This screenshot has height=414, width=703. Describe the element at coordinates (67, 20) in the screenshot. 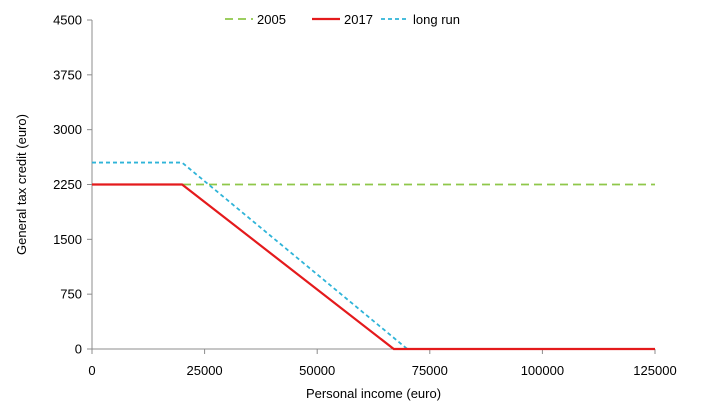

I see `y-tick-label: 4500` at that location.